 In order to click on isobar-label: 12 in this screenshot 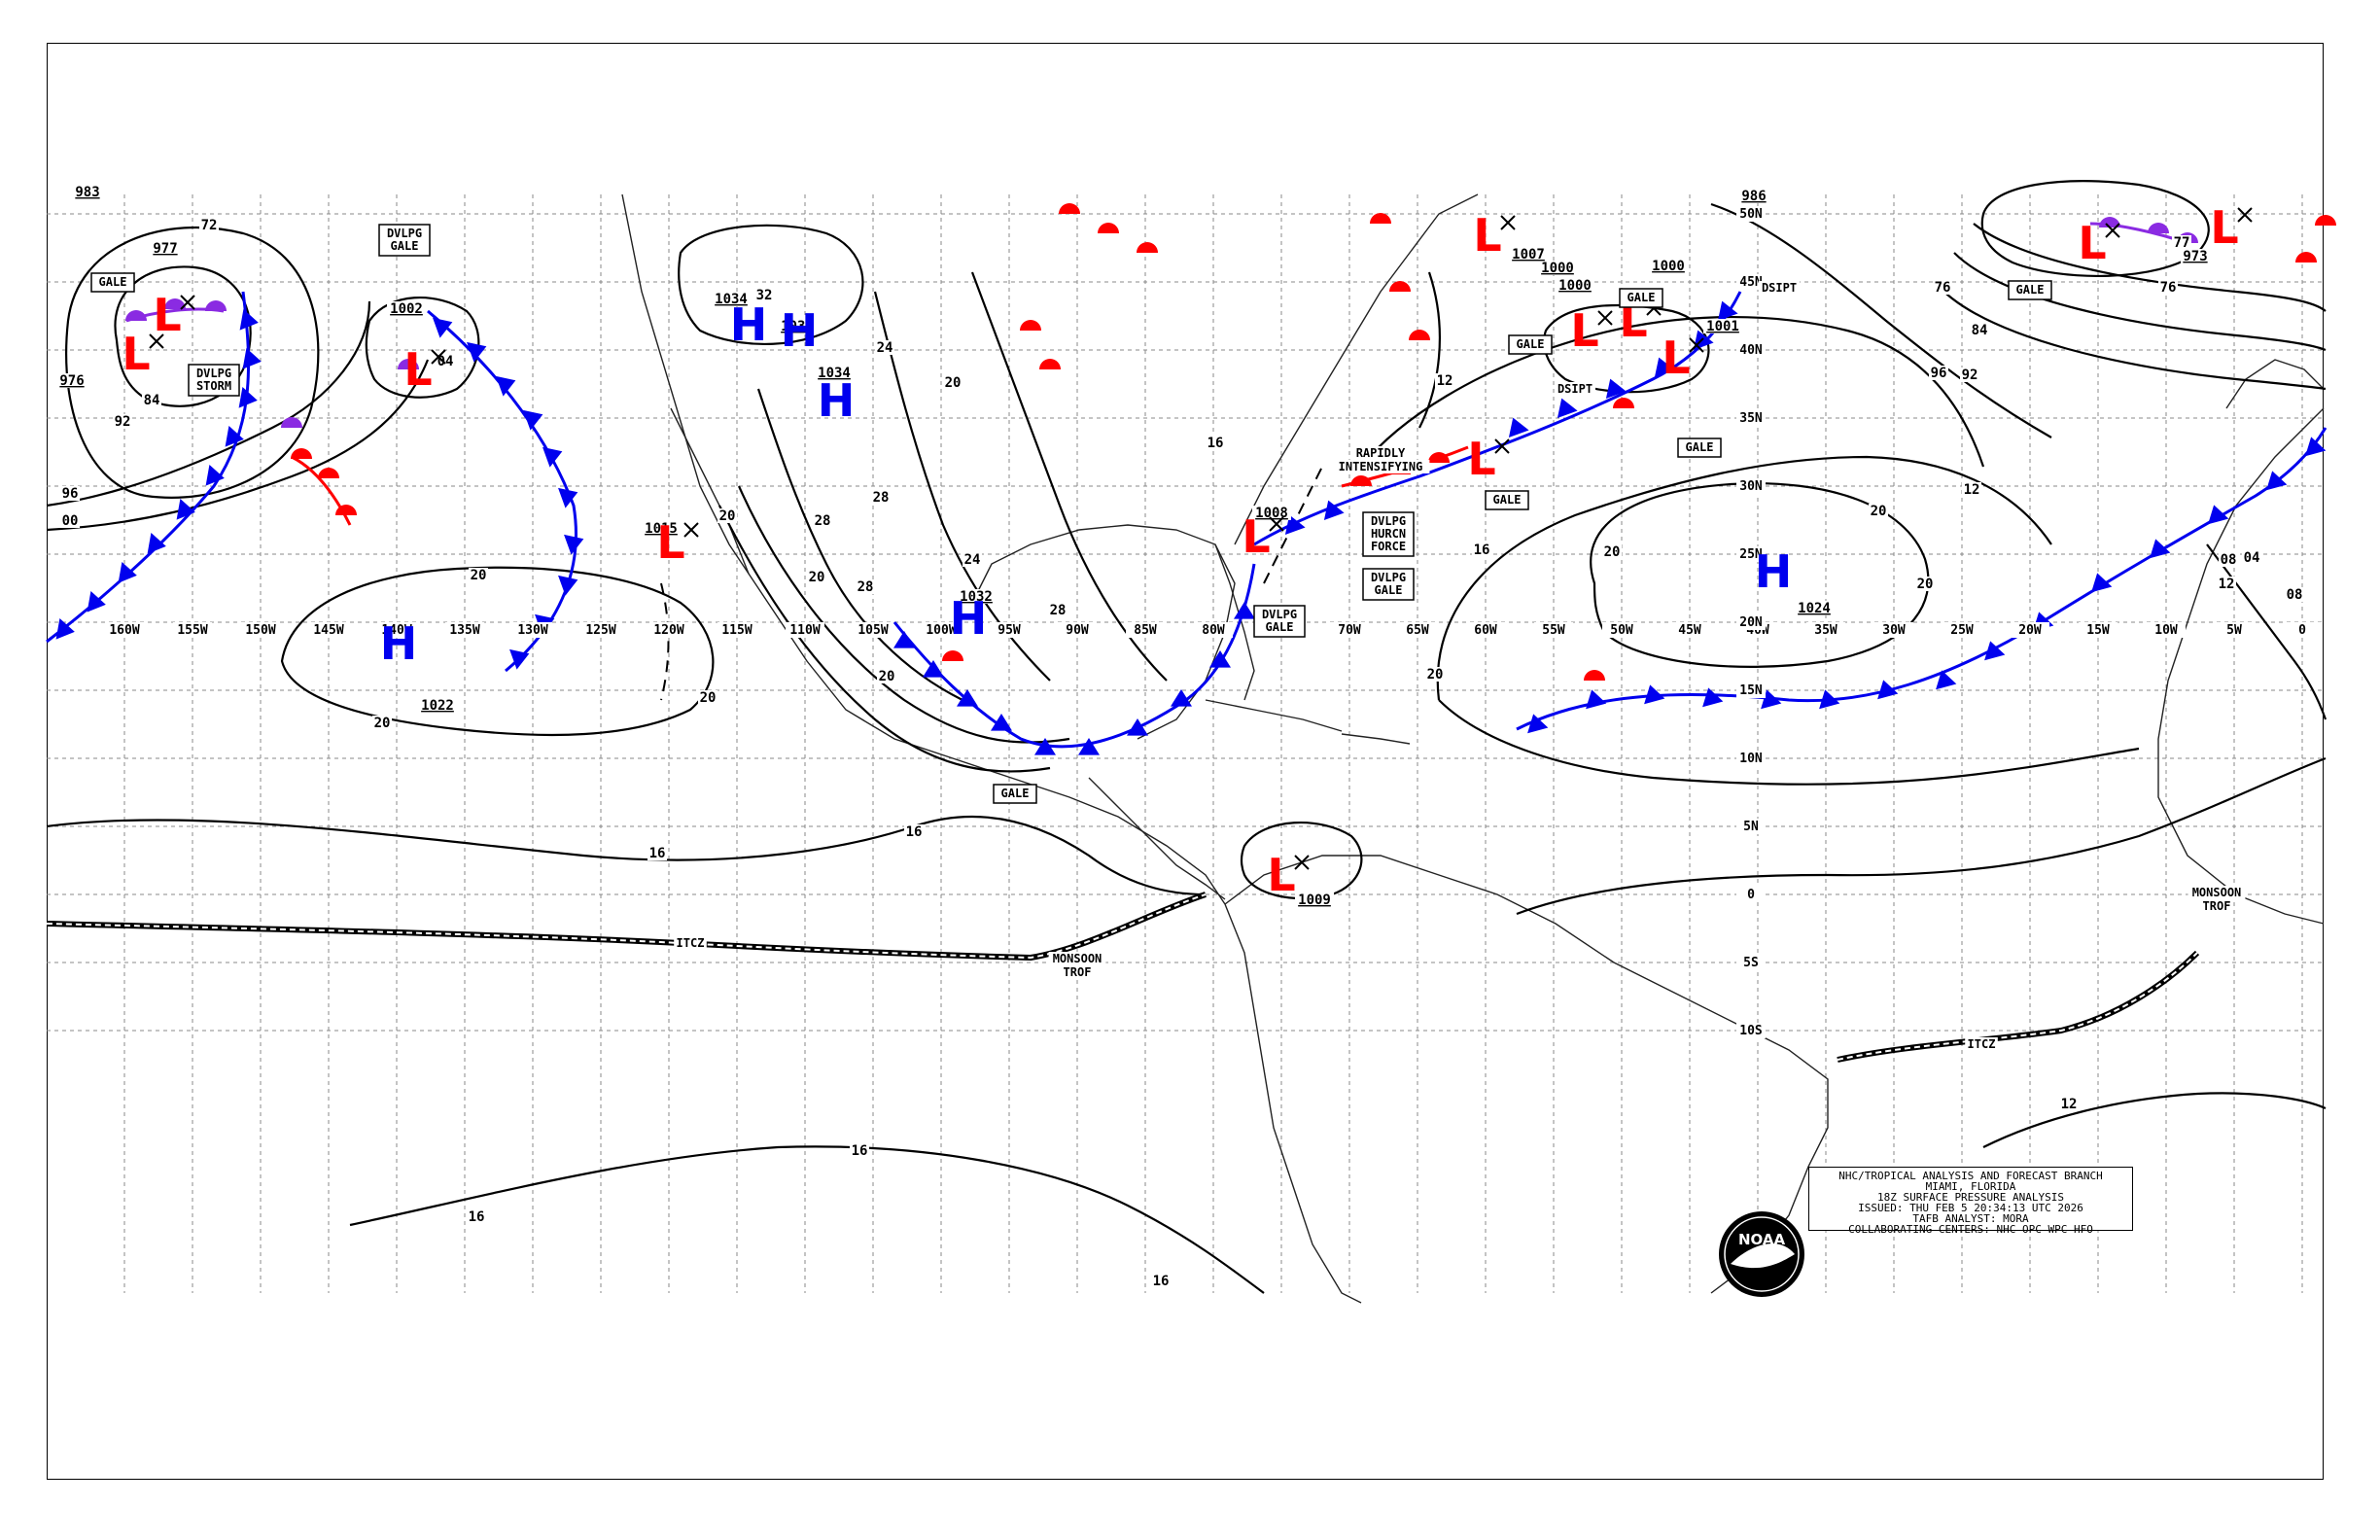, I will do `click(1972, 490)`.